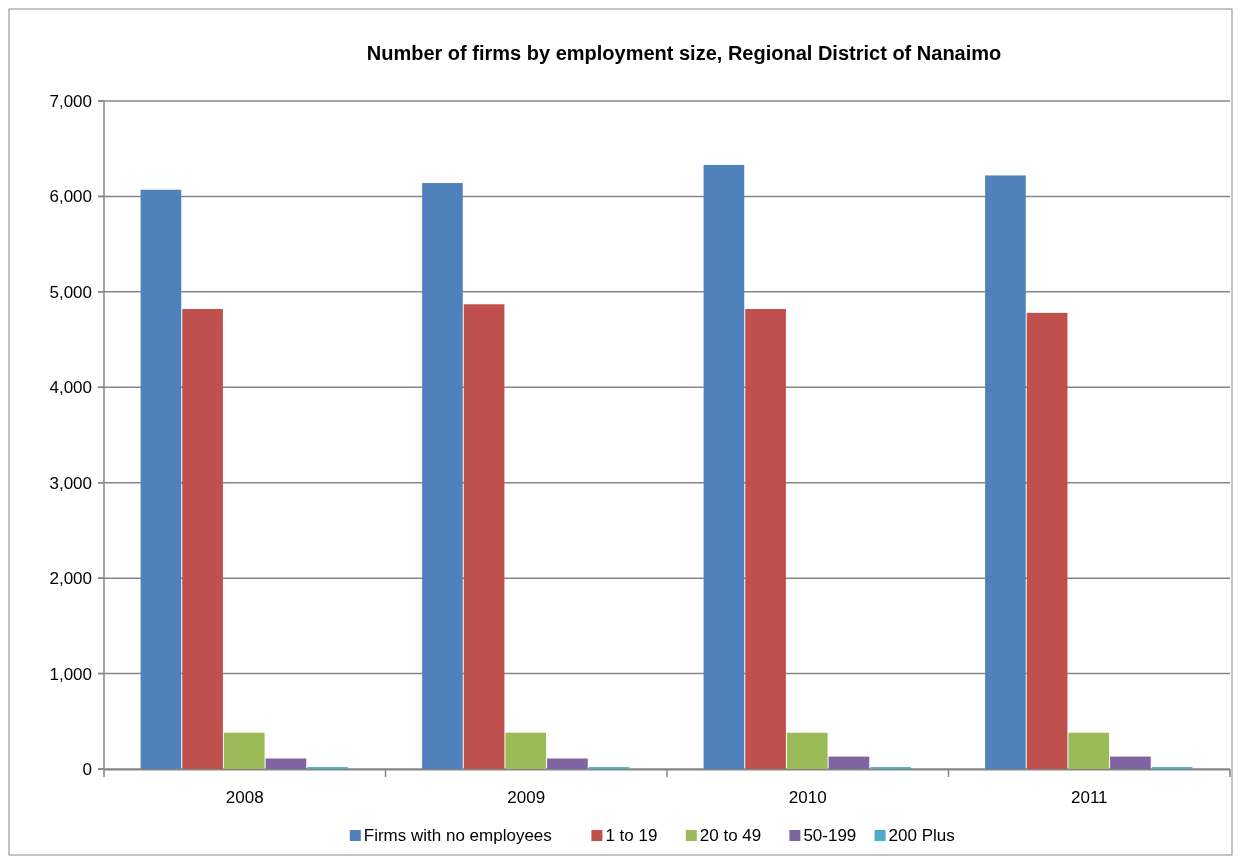 Image resolution: width=1241 pixels, height=864 pixels. Describe the element at coordinates (526, 797) in the screenshot. I see `x-tick-label: 2009` at that location.